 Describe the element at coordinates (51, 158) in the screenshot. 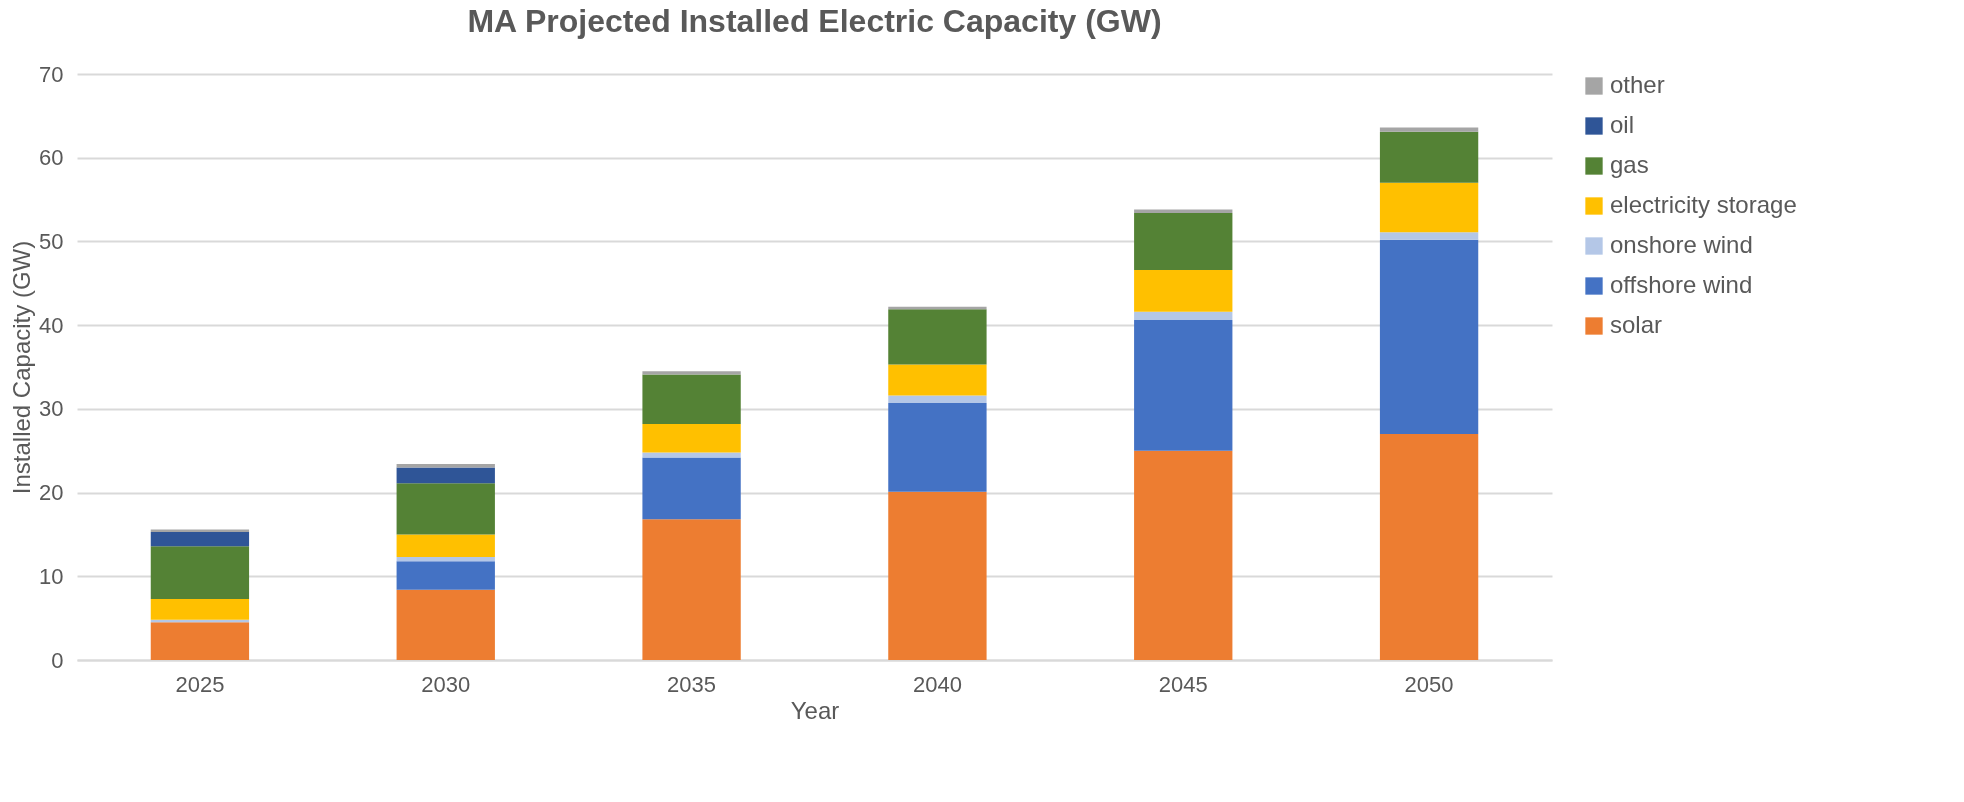

I see `y-tick-label: 60` at that location.